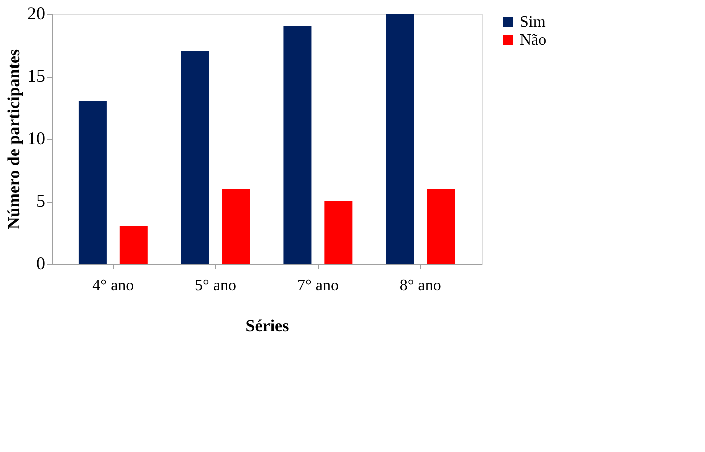 This screenshot has height=452, width=705. I want to click on y-tick-label: 15, so click(37, 76).